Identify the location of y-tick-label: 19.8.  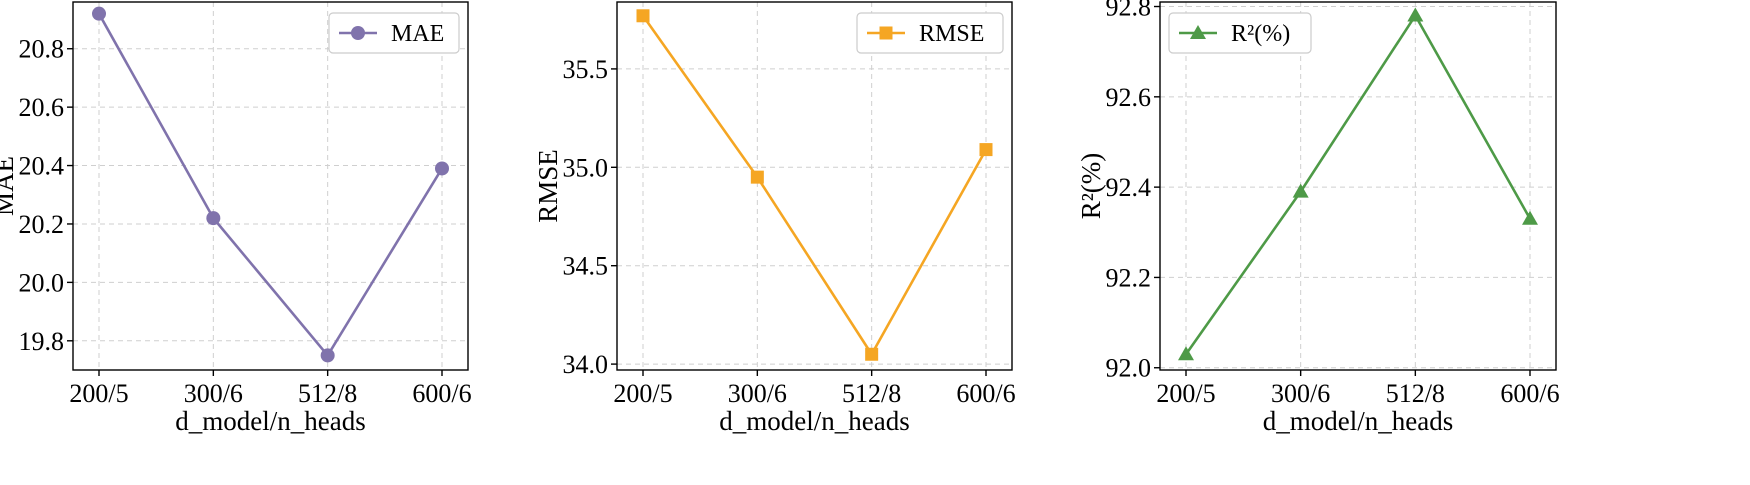
(42, 341).